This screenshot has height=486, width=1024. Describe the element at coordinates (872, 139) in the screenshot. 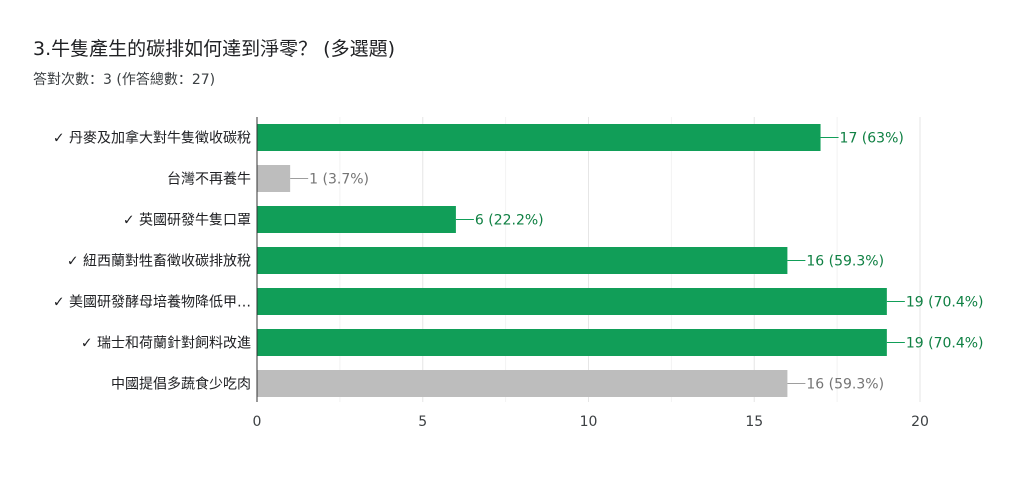

I see `data-label: 17 (63%)` at that location.